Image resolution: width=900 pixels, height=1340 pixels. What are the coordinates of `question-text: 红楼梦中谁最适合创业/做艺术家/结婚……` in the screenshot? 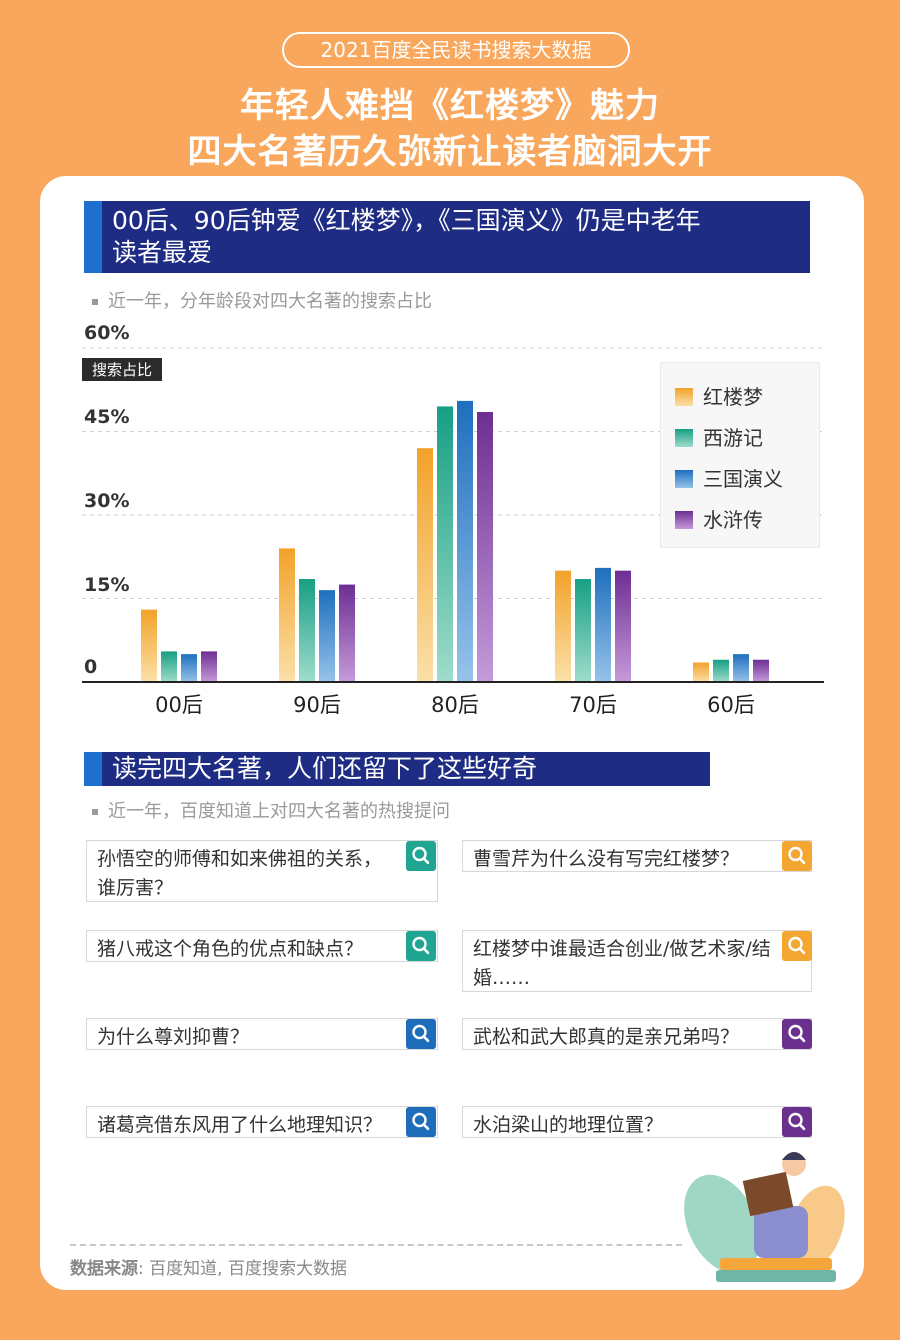 It's located at (622, 963).